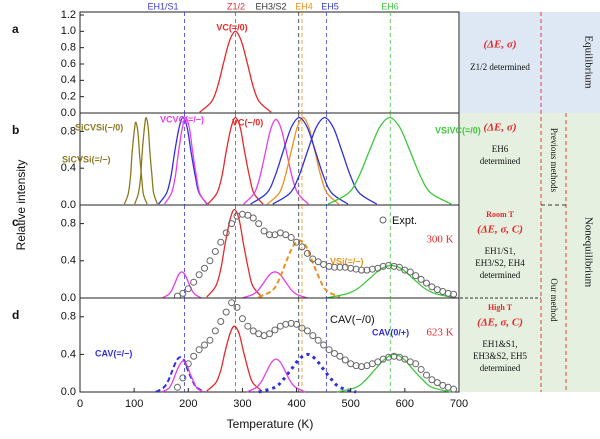 The width and height of the screenshot is (600, 439). What do you see at coordinates (554, 160) in the screenshot?
I see `method-label: Previous methods` at bounding box center [554, 160].